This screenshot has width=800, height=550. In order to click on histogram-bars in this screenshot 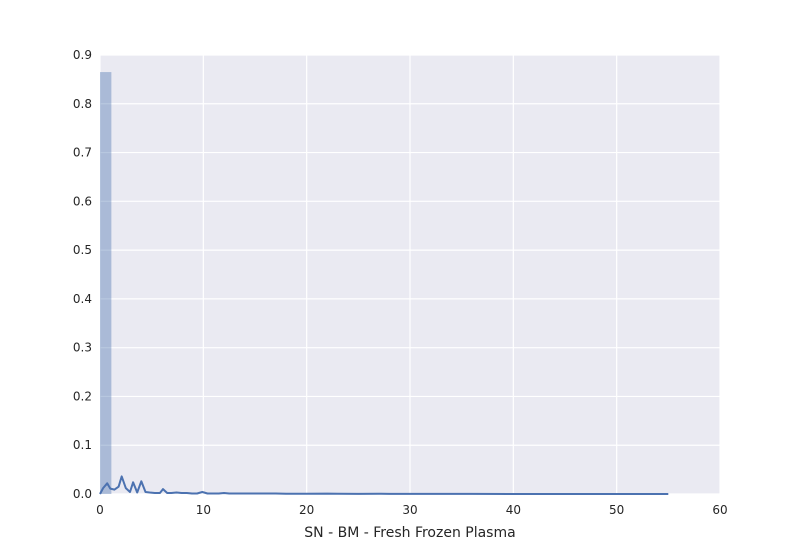, I will do `click(106, 283)`.